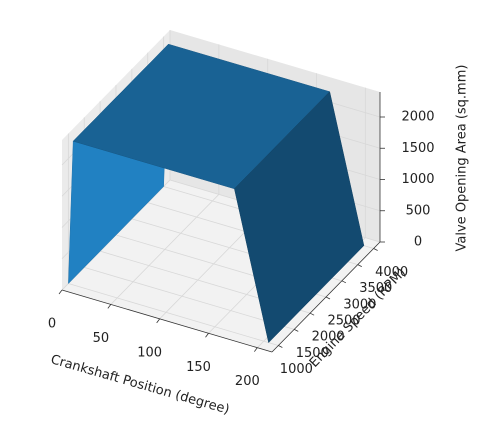 The height and width of the screenshot is (429, 480). What do you see at coordinates (312, 353) in the screenshot?
I see `y-tick-label: 1500` at bounding box center [312, 353].